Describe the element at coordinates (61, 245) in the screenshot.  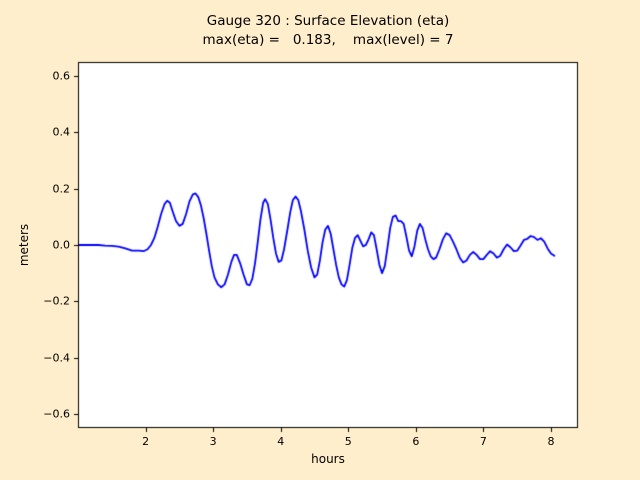
I see `y-tick-label: 0.0` at that location.